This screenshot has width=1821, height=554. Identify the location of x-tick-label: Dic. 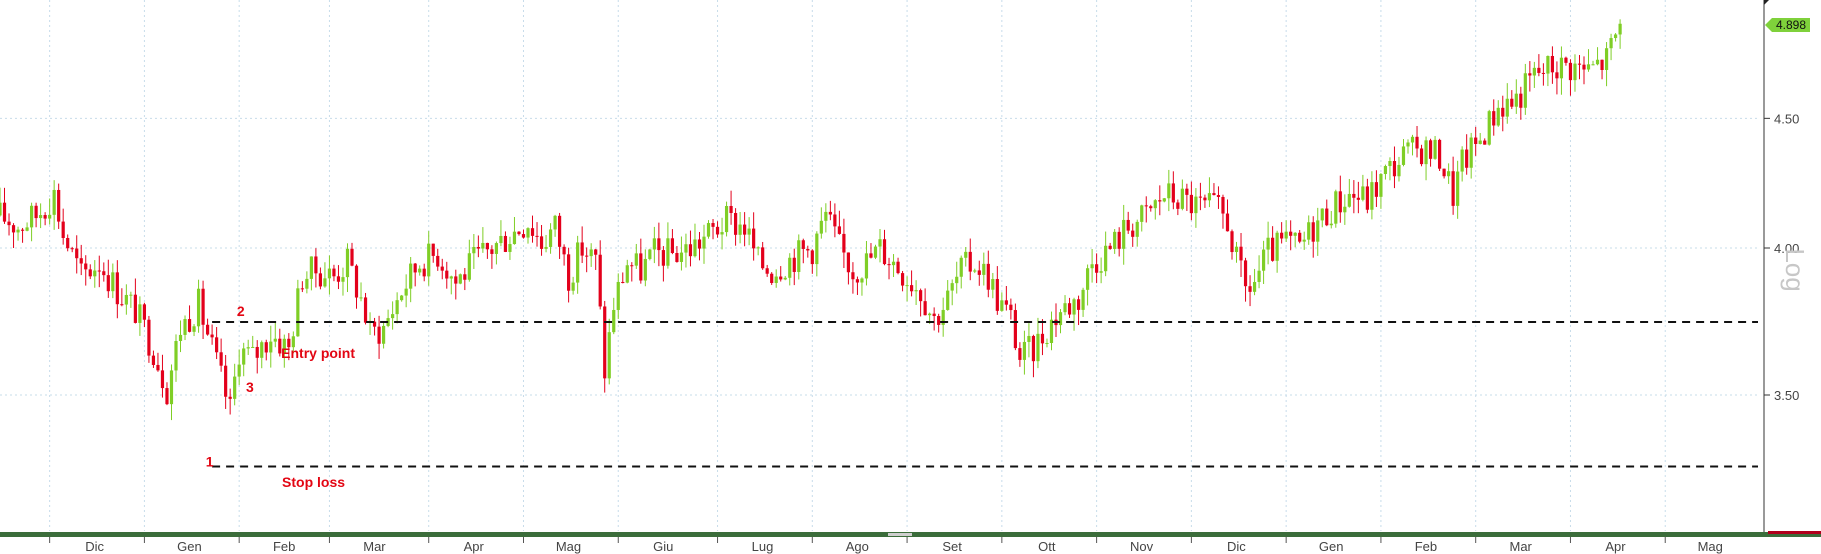
(1236, 546).